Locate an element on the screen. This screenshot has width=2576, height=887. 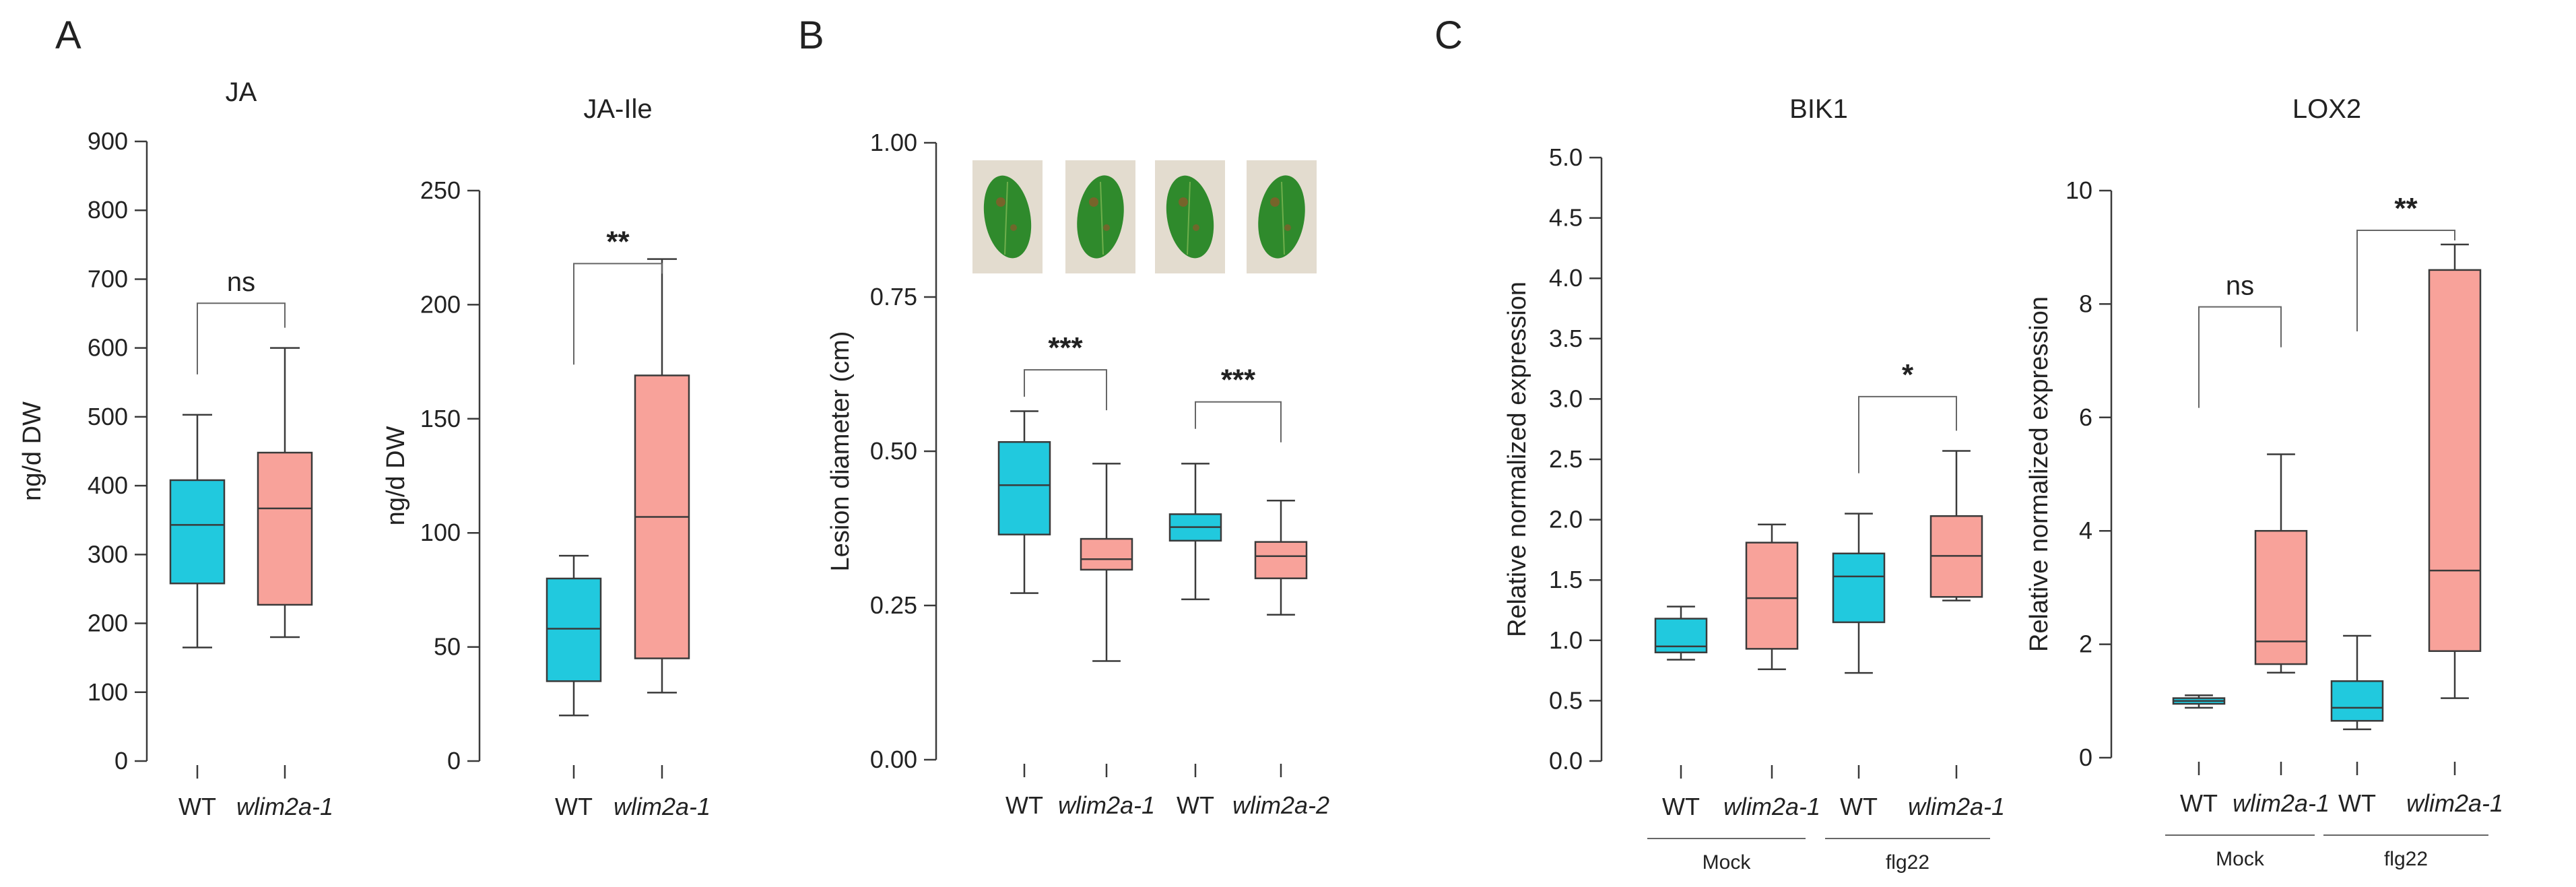
significance-bracket: *** is located at coordinates (1238, 403).